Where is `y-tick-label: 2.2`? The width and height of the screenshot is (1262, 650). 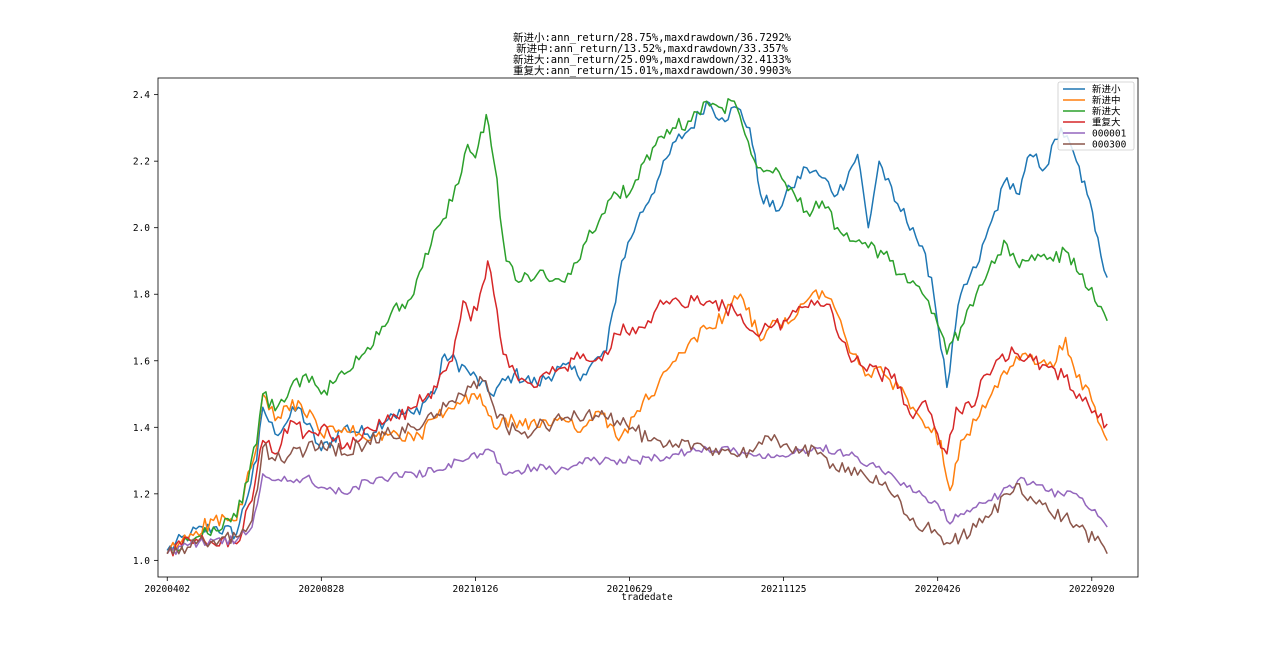
y-tick-label: 2.2 is located at coordinates (141, 162).